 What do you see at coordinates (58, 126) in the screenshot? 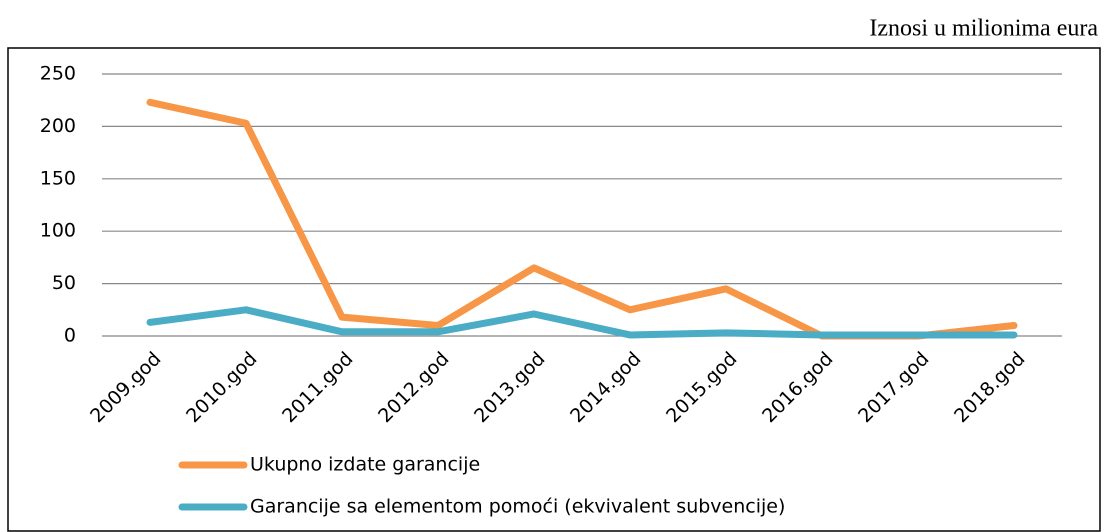
I see `y-tick-label: 200` at bounding box center [58, 126].